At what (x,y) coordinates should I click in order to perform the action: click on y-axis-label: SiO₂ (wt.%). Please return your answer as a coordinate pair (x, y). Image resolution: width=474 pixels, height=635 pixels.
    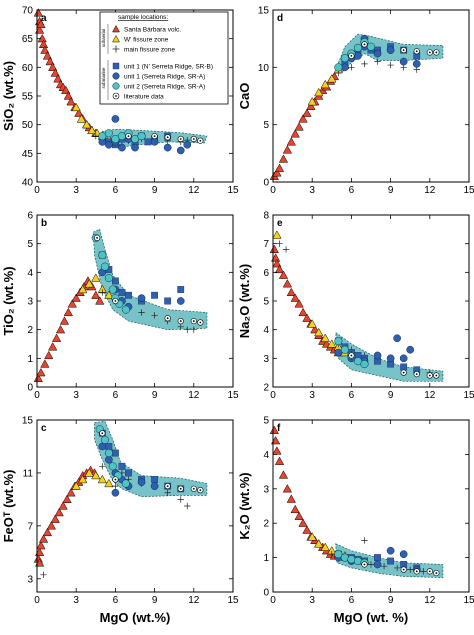
    Looking at the image, I should click on (8, 96).